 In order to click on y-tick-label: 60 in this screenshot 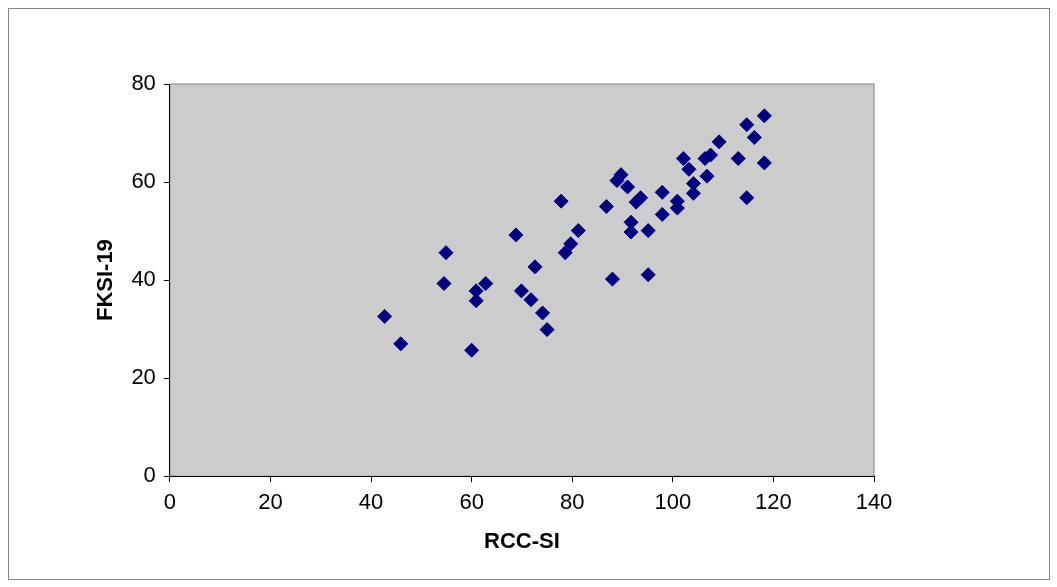, I will do `click(143, 181)`.